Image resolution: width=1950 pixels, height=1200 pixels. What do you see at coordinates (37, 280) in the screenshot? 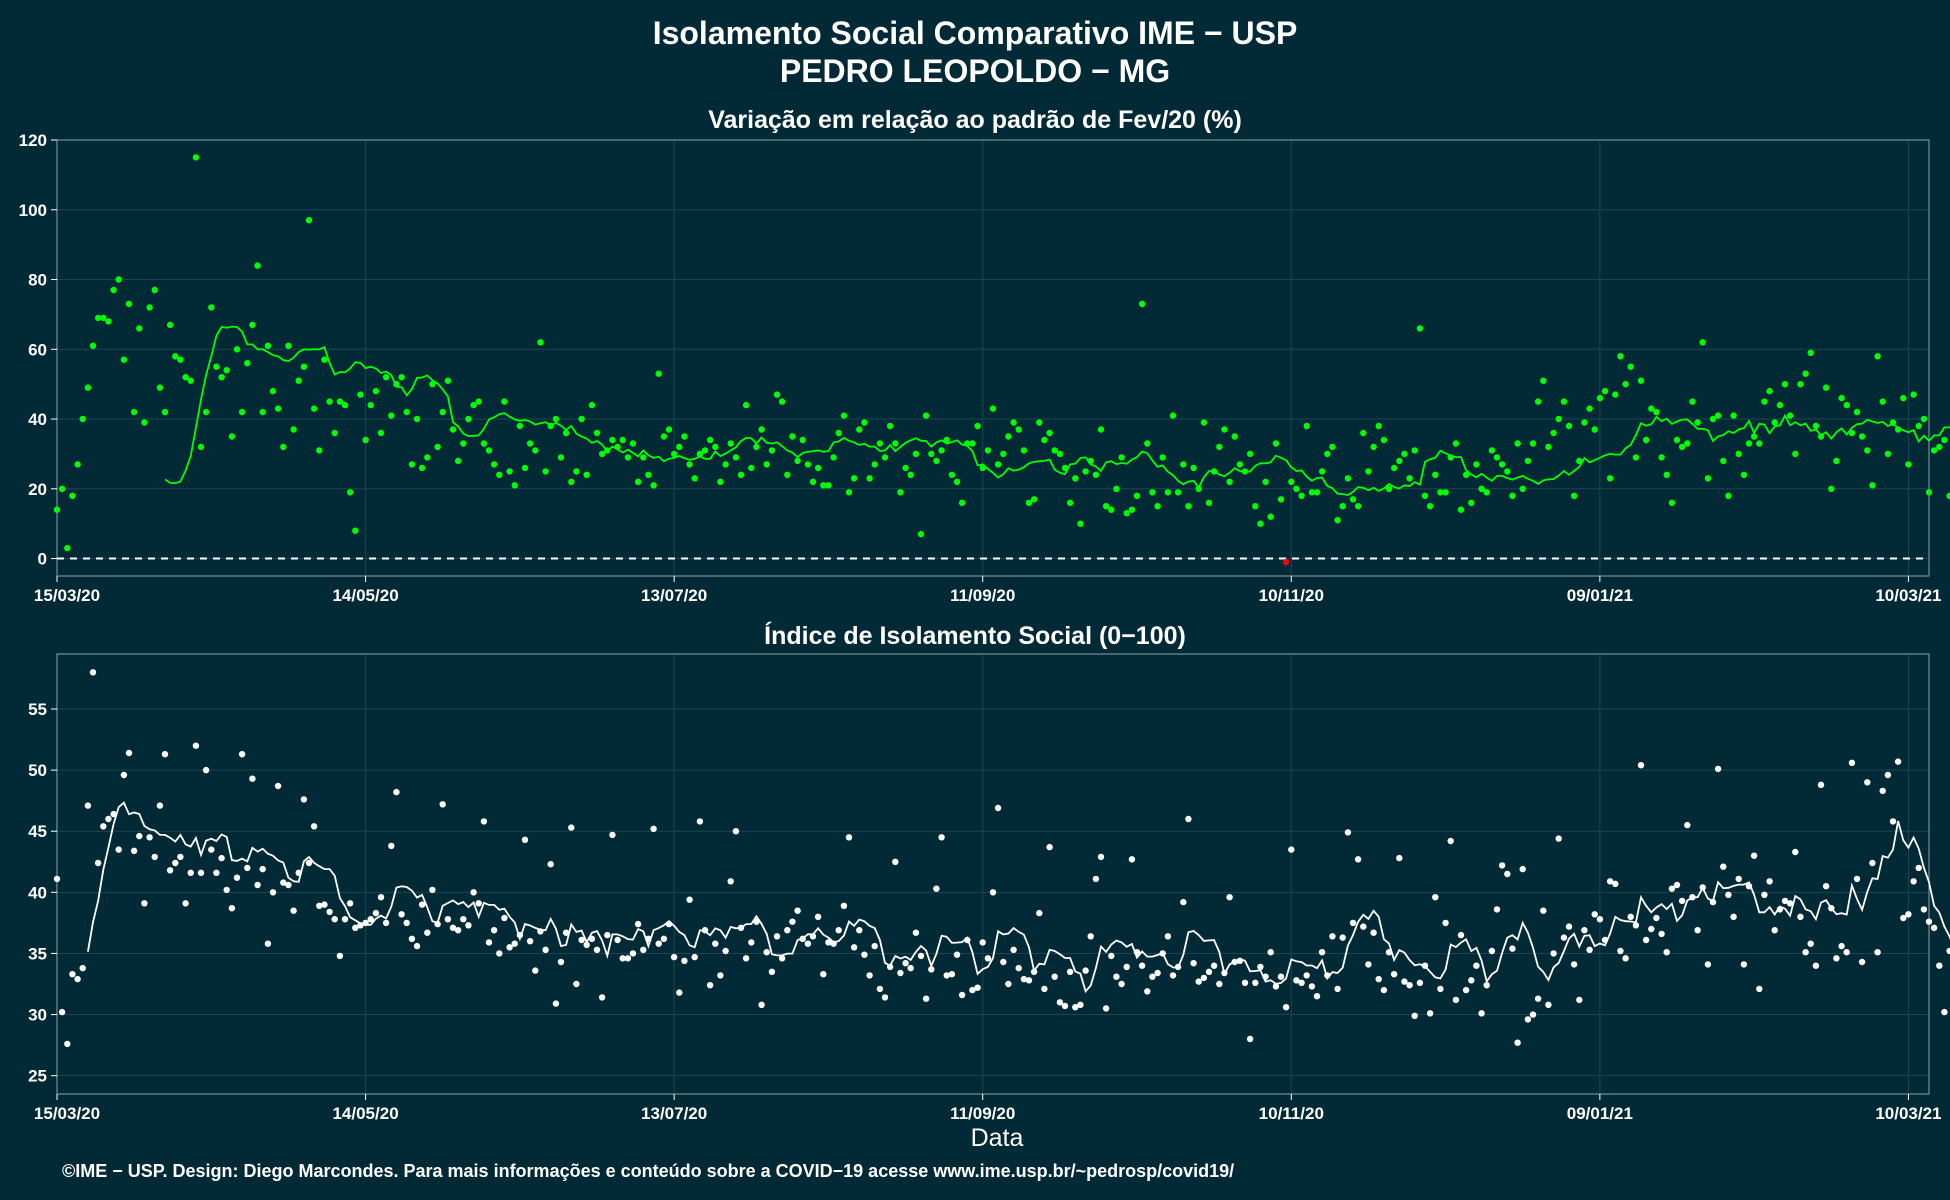
I see `var-ytick-label-4: 80` at bounding box center [37, 280].